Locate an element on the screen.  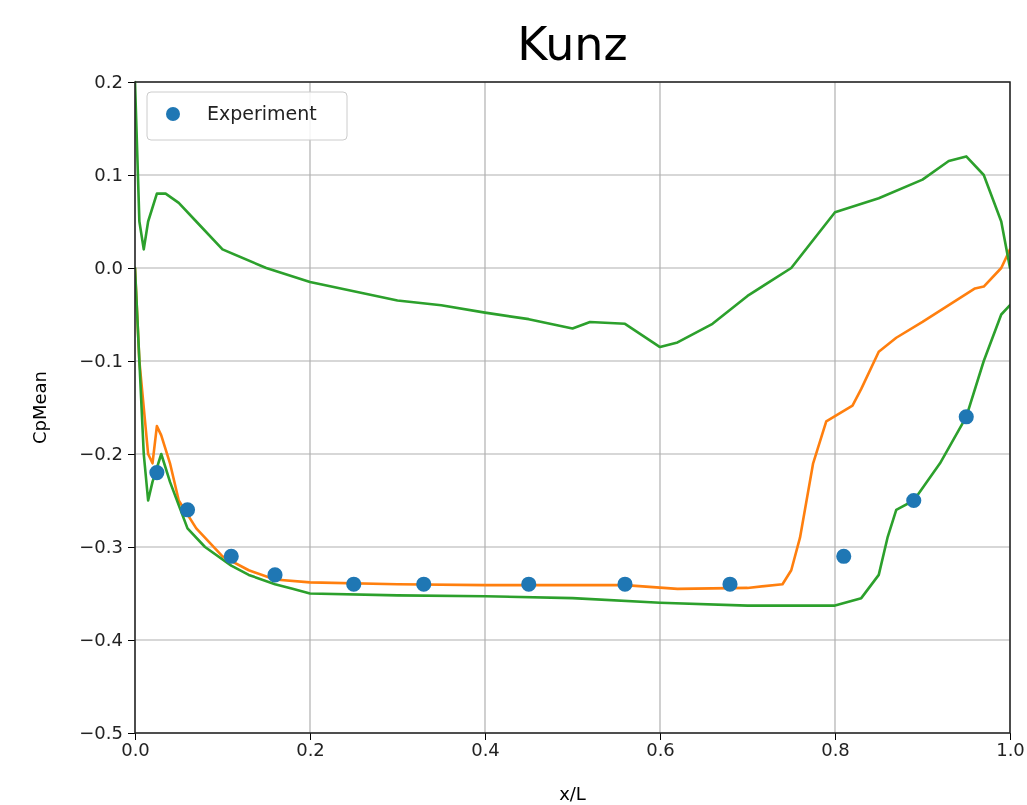
chart-title: Kunz is located at coordinates (572, 44).